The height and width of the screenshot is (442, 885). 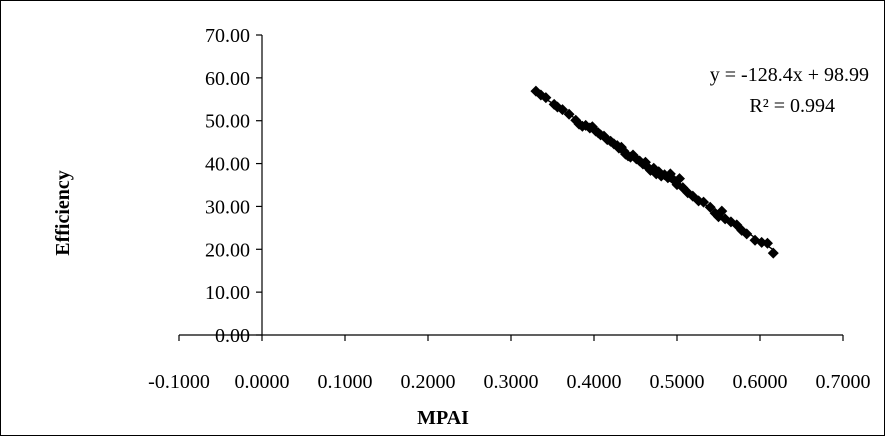 What do you see at coordinates (843, 382) in the screenshot?
I see `x-tick-label: 0.7000` at bounding box center [843, 382].